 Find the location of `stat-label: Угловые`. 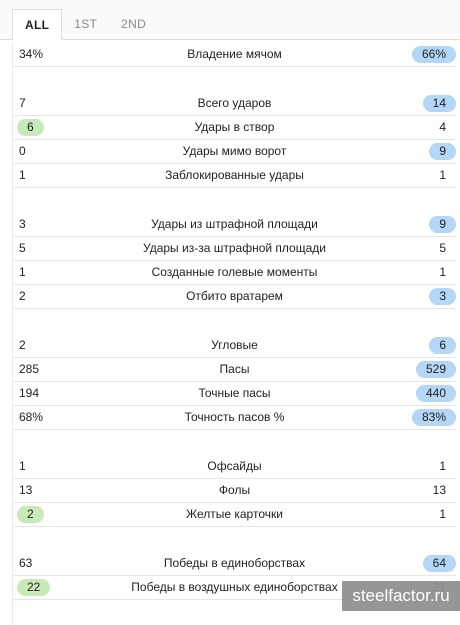

stat-label: Угловые is located at coordinates (234, 345).